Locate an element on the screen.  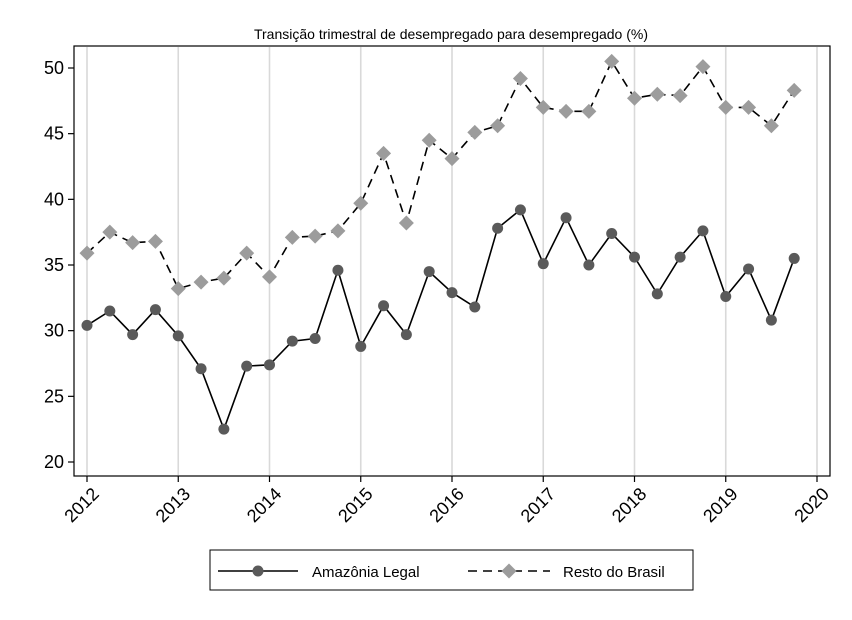
y-tick-label: 30 is located at coordinates (54, 331).